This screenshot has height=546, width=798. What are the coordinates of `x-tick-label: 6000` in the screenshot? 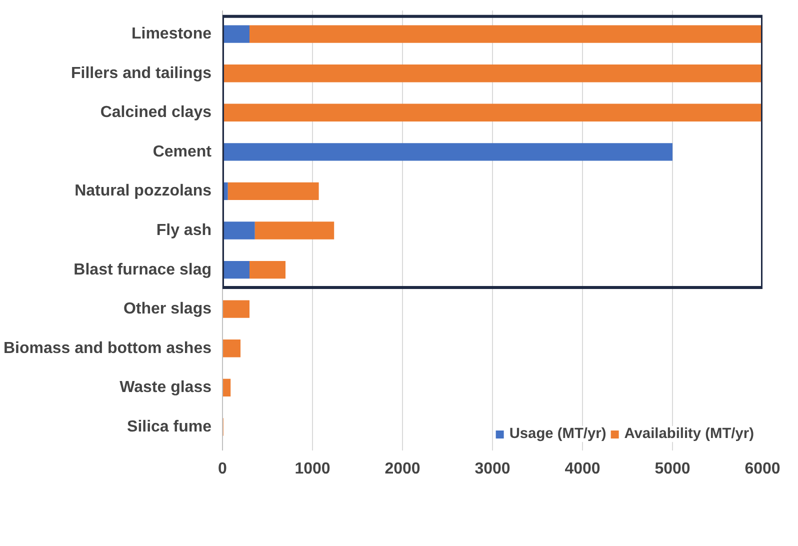 It's located at (762, 469).